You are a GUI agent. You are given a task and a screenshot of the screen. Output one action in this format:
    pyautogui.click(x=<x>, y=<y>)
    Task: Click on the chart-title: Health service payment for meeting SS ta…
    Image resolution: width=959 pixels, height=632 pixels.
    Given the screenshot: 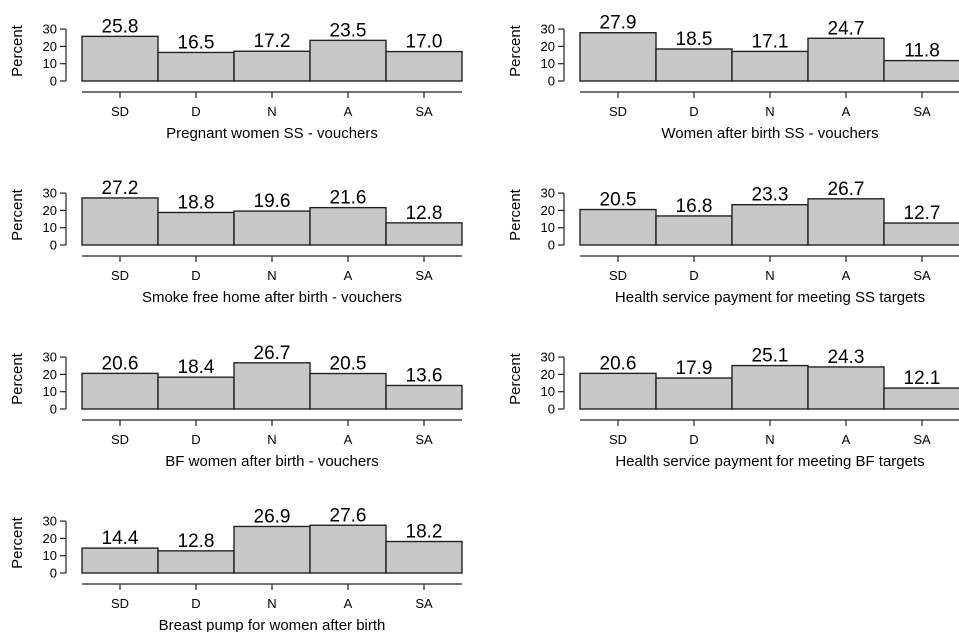 What is the action you would take?
    pyautogui.click(x=770, y=297)
    